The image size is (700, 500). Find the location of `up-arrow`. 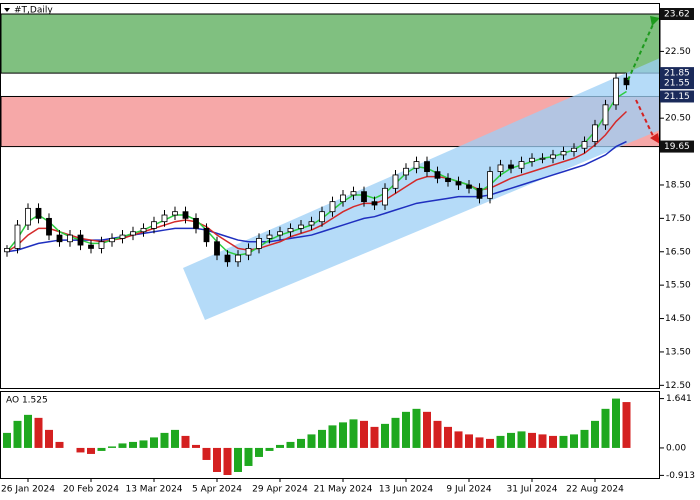

up-arrow is located at coordinates (641, 50).